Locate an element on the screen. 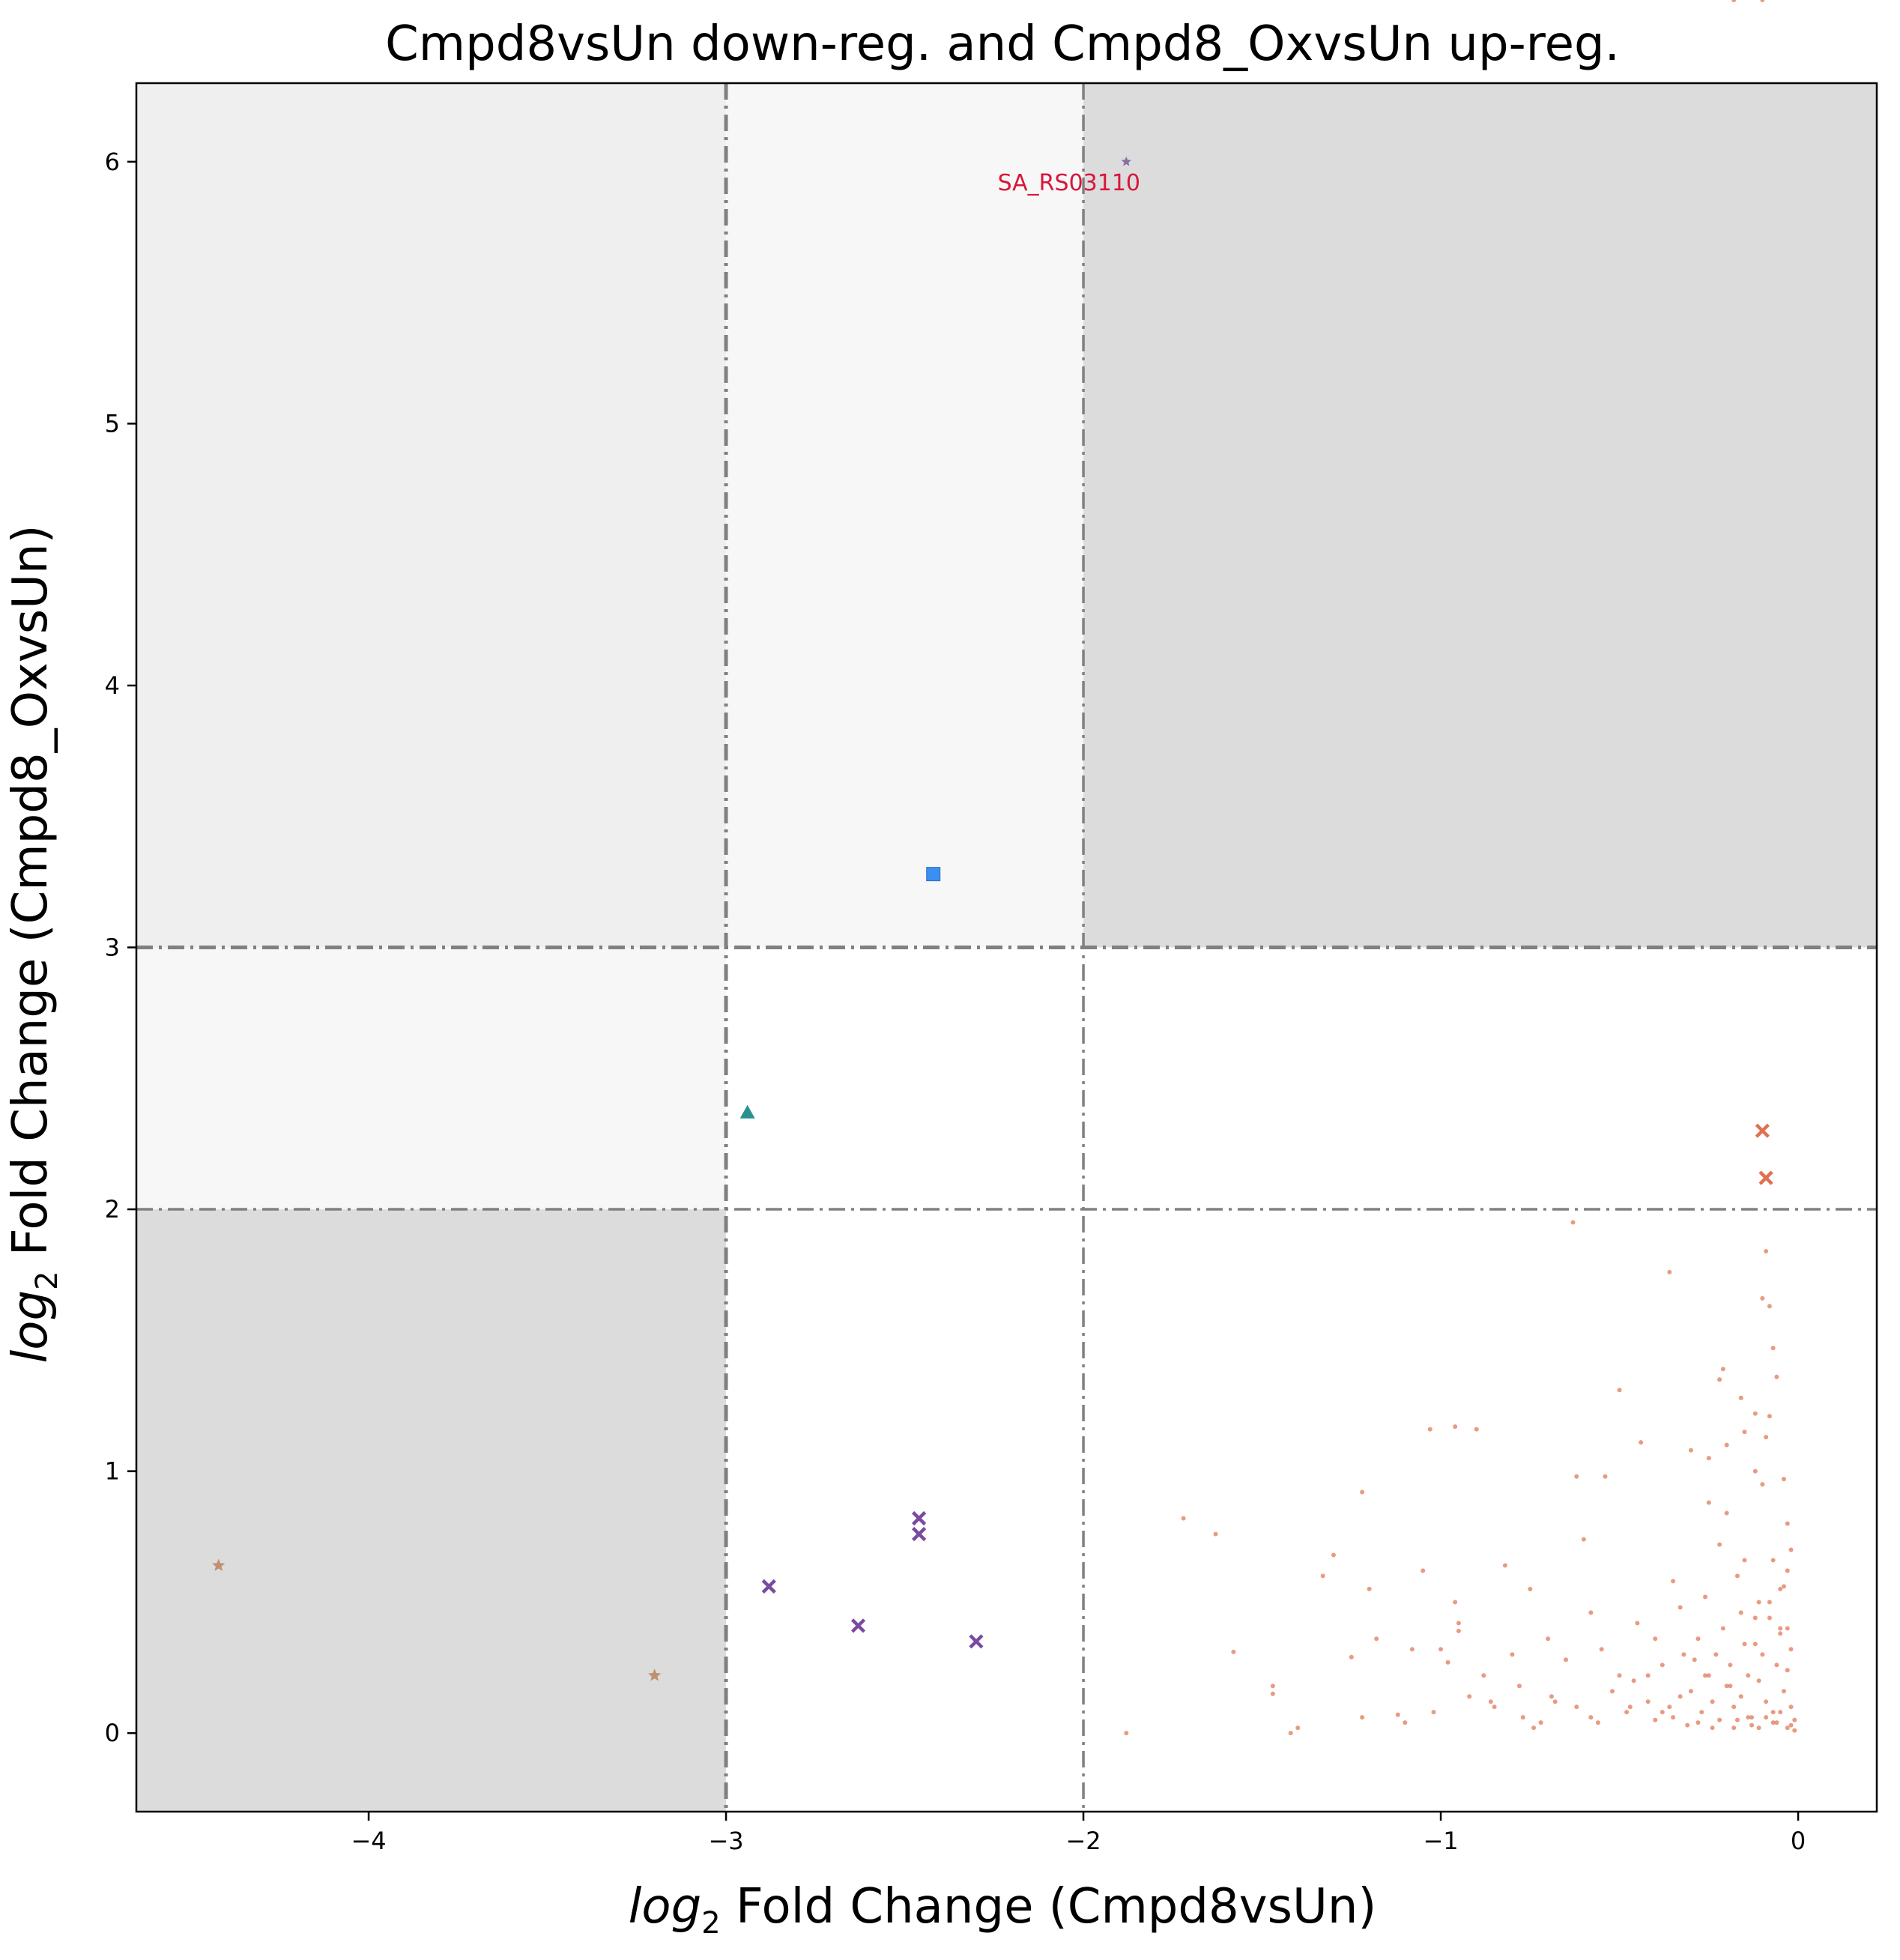 The width and height of the screenshot is (1900, 1960). y-tick-label: 5 is located at coordinates (112, 423).